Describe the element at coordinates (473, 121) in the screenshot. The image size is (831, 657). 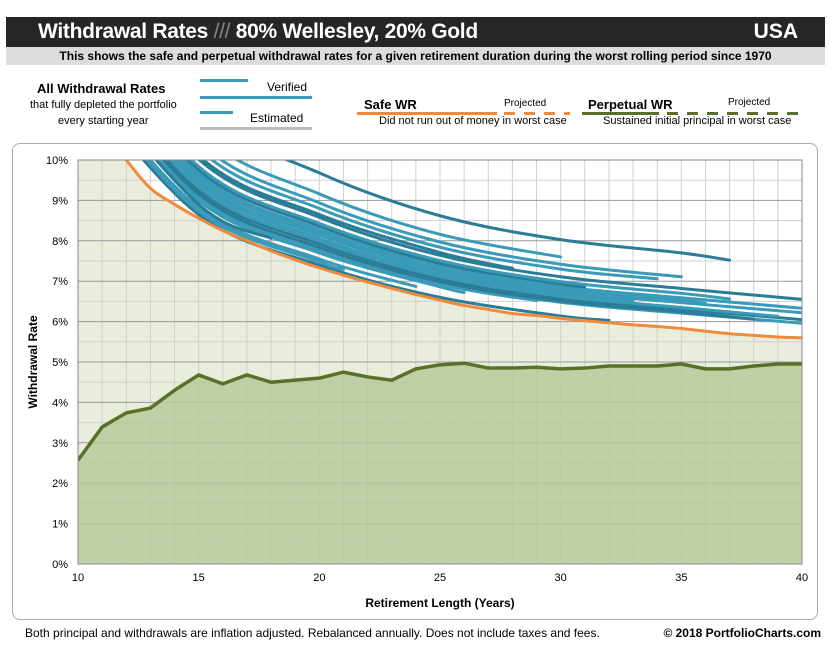
I see `legend-safe-desc: Did not run out of money in worst case` at that location.